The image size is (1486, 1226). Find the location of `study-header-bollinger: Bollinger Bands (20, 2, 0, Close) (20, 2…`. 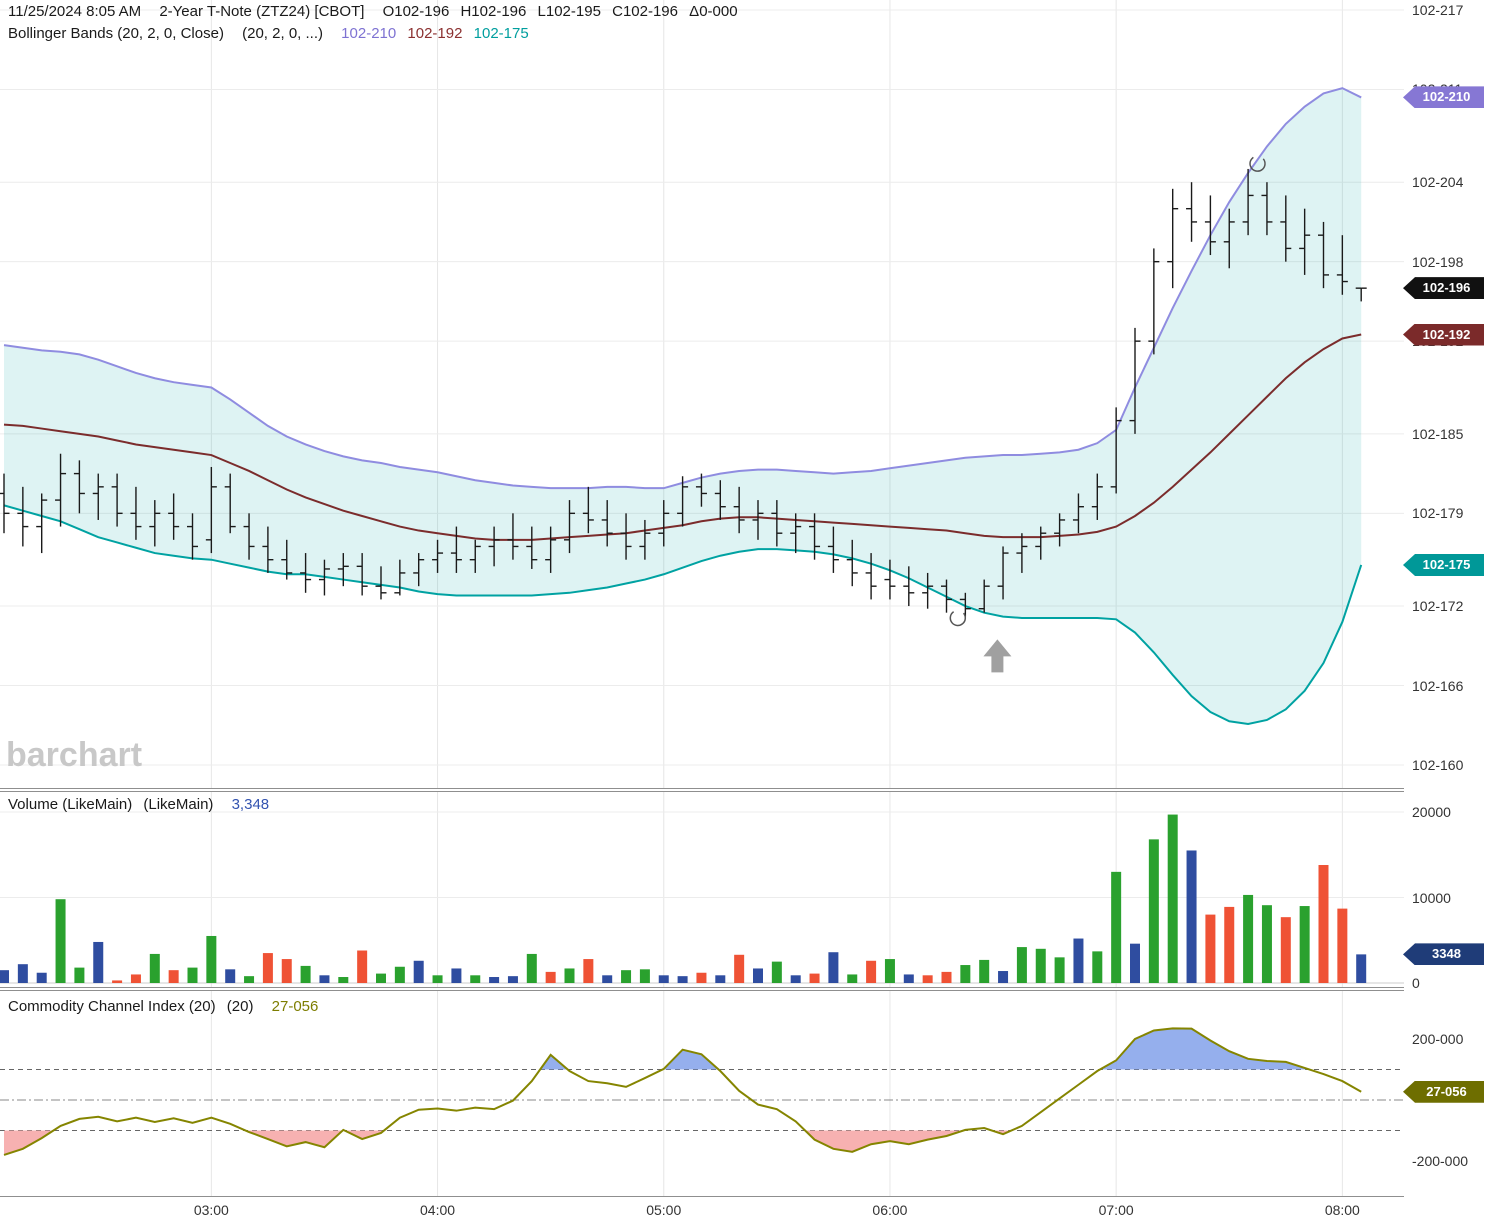

study-header-bollinger: Bollinger Bands (20, 2, 0, Close) (20, 2… is located at coordinates (272, 33).